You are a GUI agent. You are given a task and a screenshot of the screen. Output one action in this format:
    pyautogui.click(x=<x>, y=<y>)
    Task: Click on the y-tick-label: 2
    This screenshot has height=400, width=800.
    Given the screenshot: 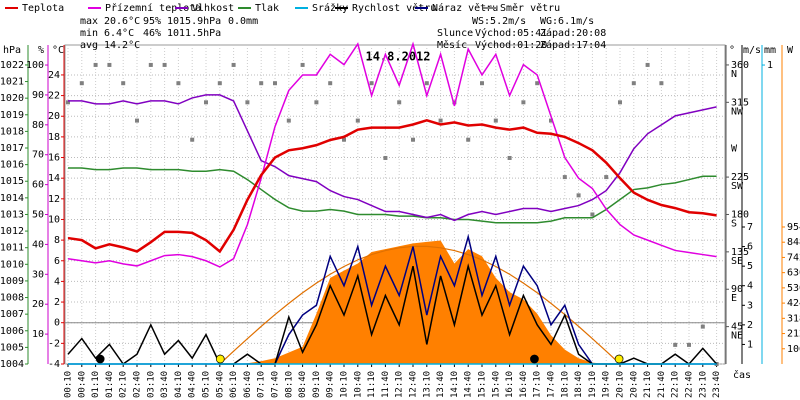 What is the action you would take?
    pyautogui.click(x=57, y=302)
    